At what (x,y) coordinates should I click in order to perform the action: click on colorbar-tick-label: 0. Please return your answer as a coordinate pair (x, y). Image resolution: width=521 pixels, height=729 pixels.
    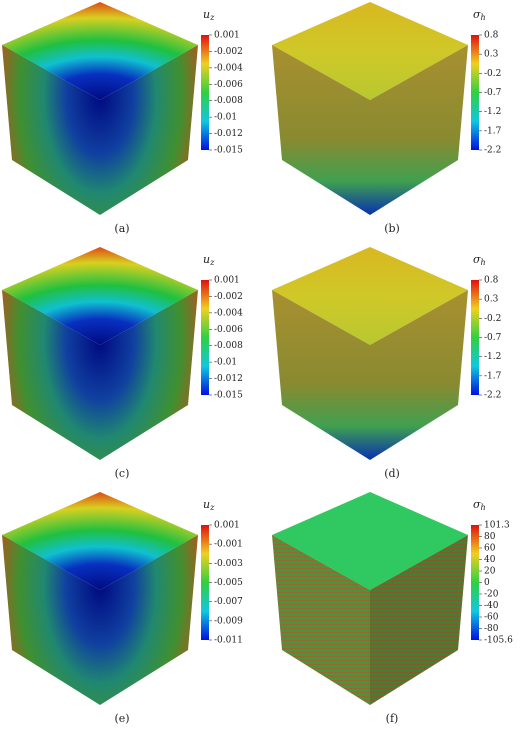
    Looking at the image, I should click on (487, 583).